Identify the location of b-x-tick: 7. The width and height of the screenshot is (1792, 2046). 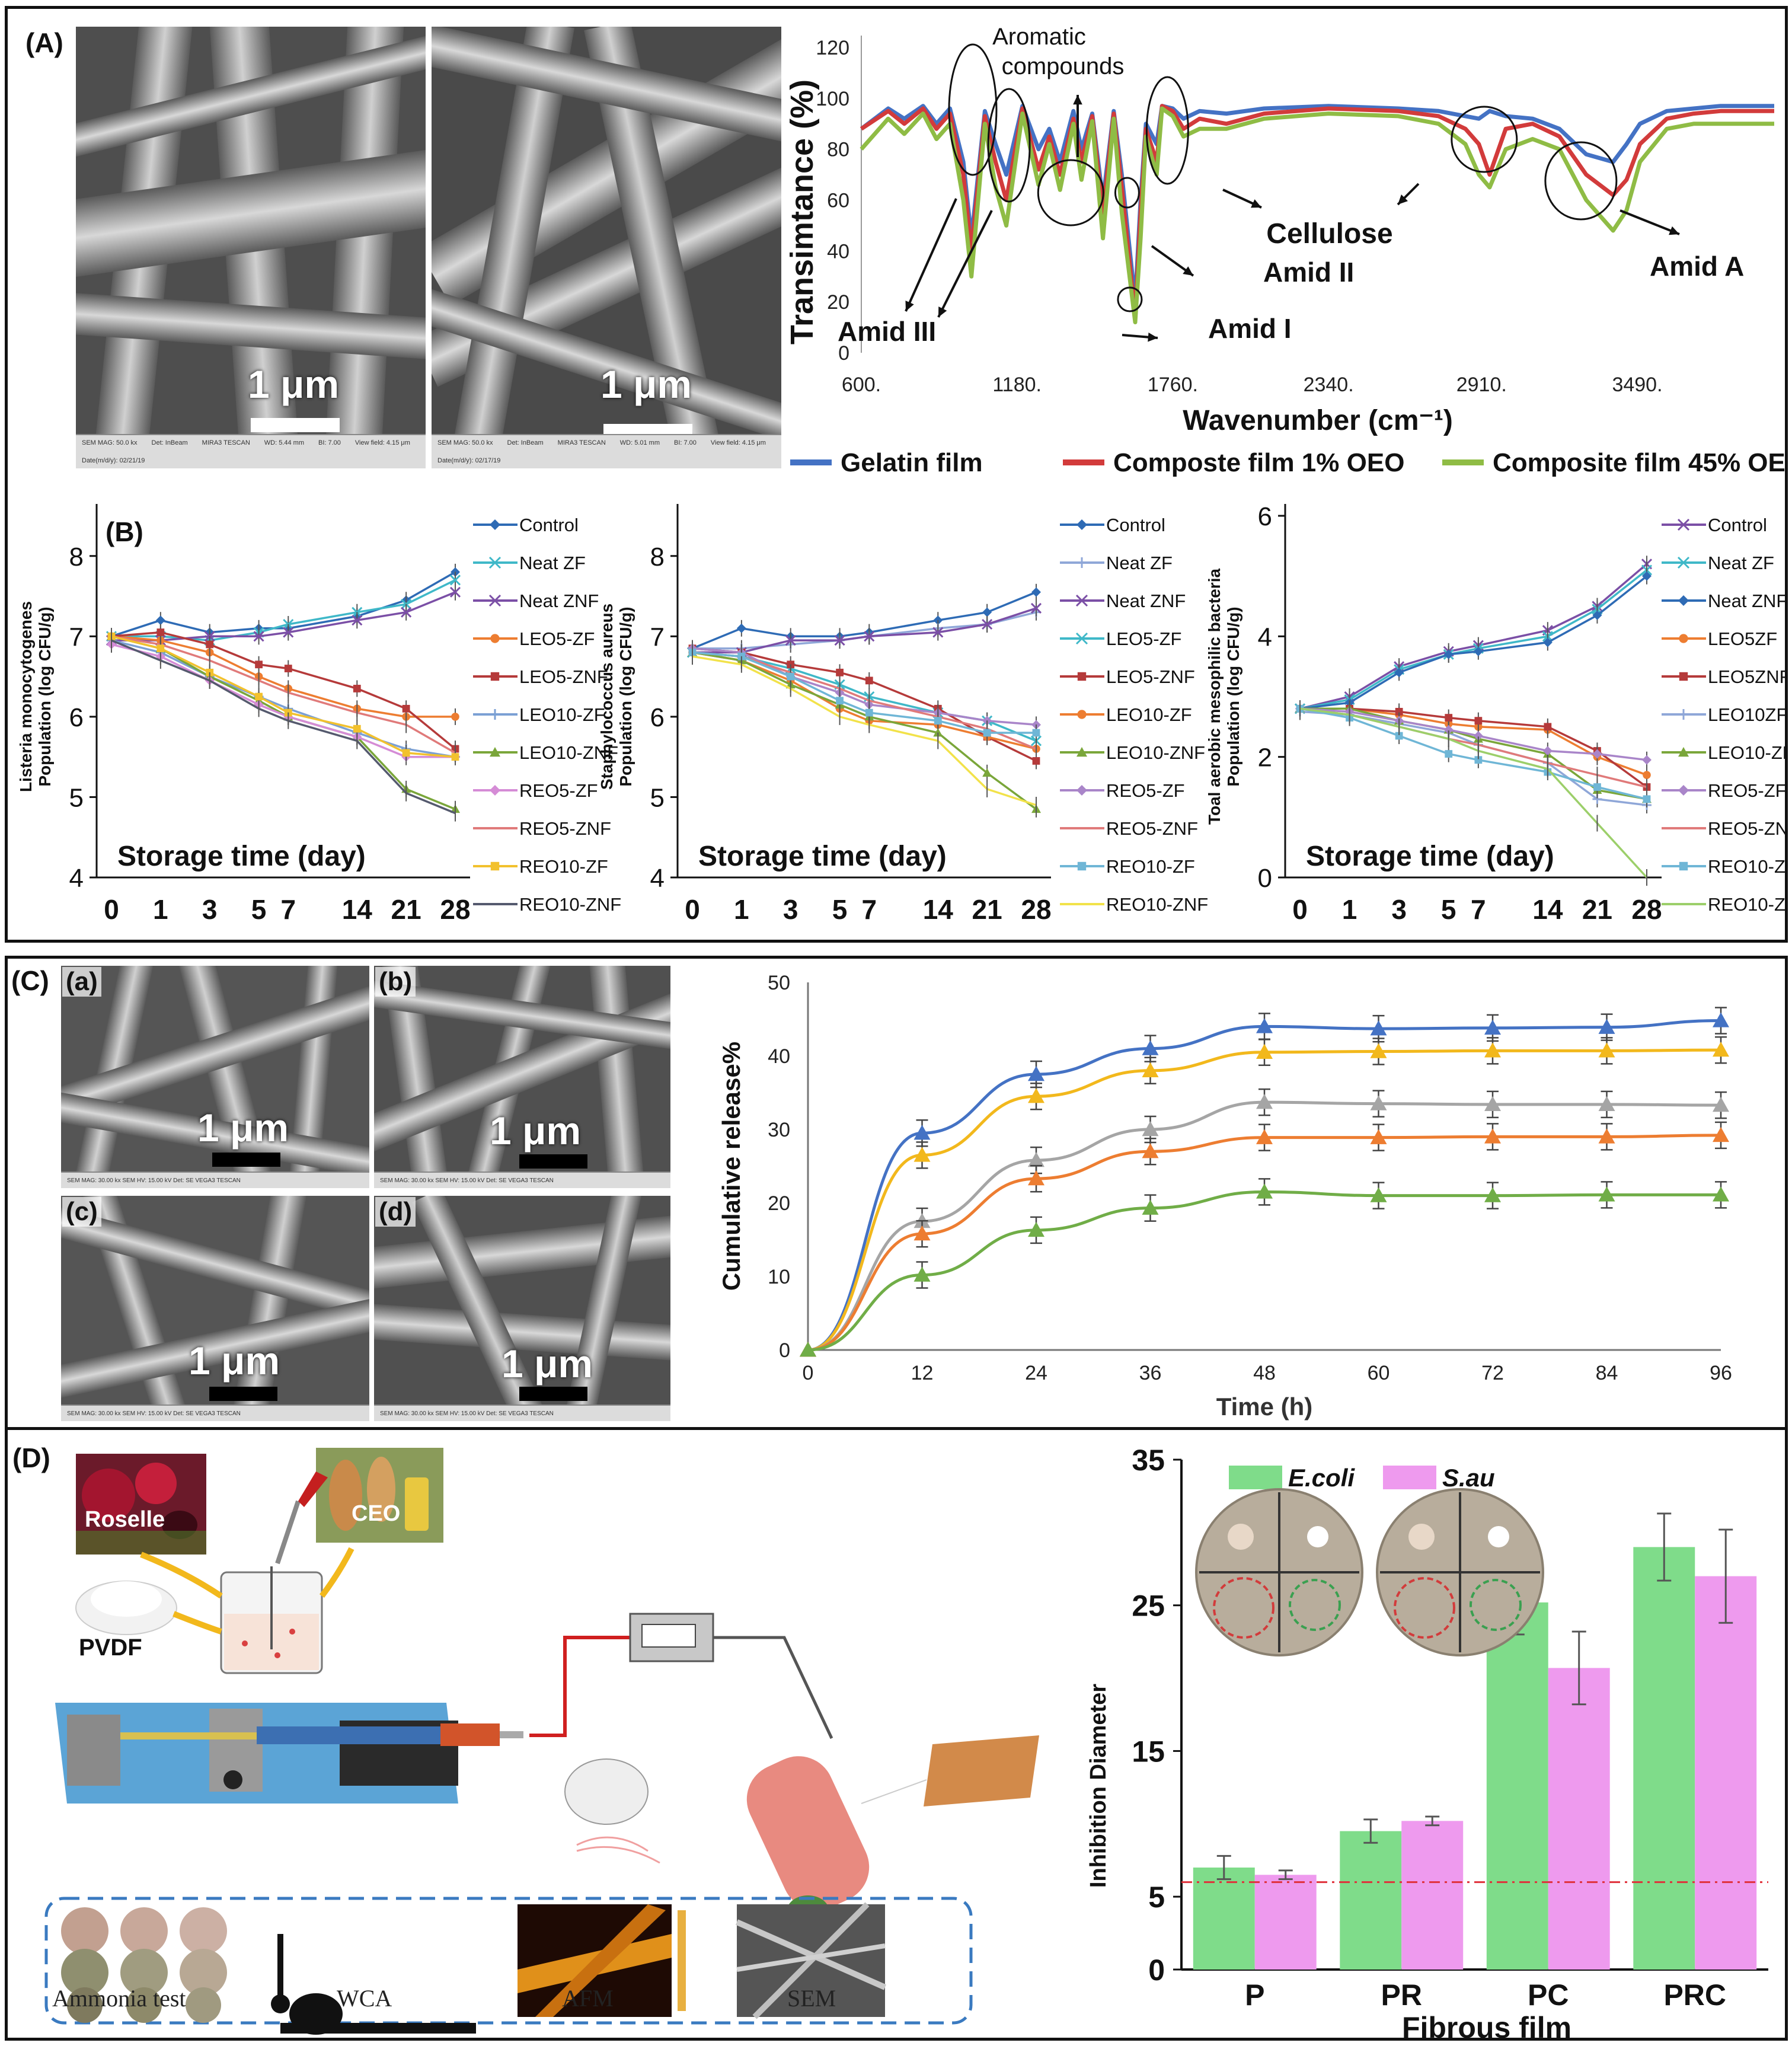
(1478, 909).